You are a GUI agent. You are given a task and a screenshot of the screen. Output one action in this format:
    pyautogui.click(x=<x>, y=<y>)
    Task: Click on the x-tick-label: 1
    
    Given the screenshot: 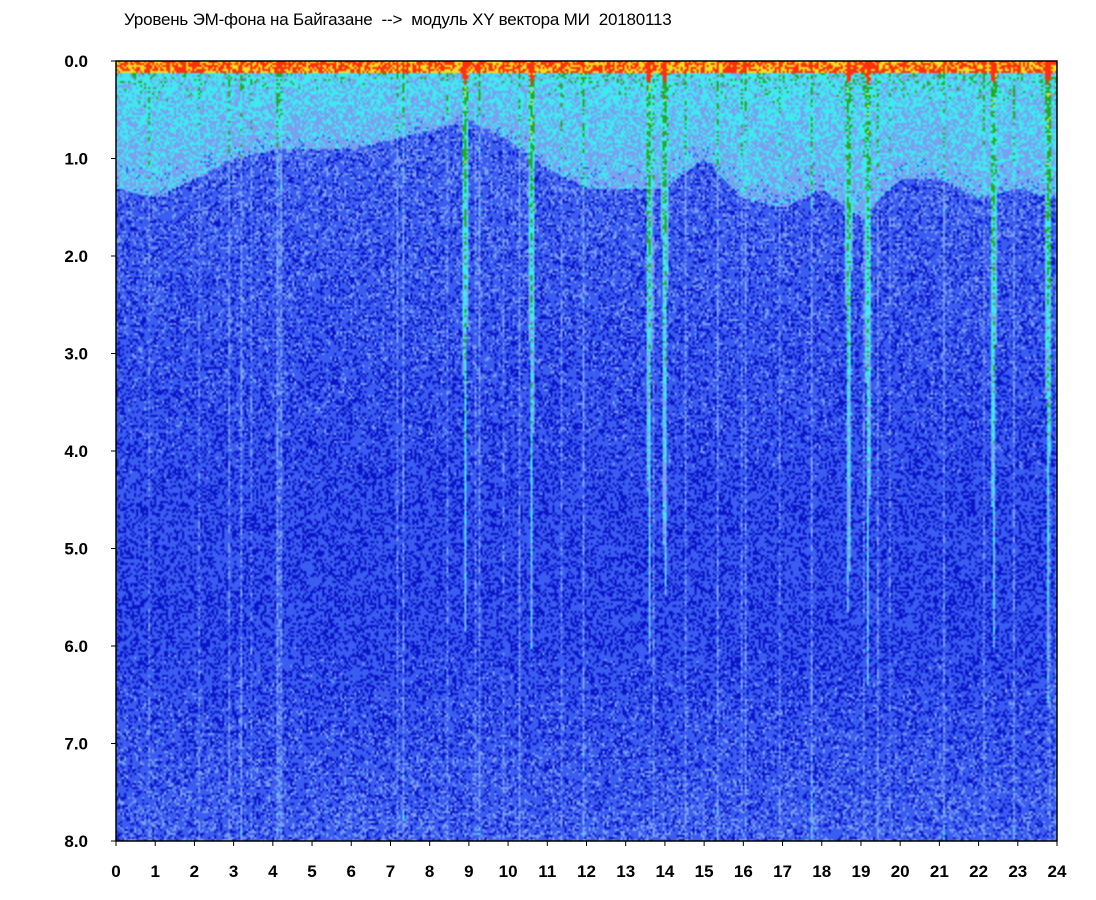 What is the action you would take?
    pyautogui.click(x=154, y=871)
    